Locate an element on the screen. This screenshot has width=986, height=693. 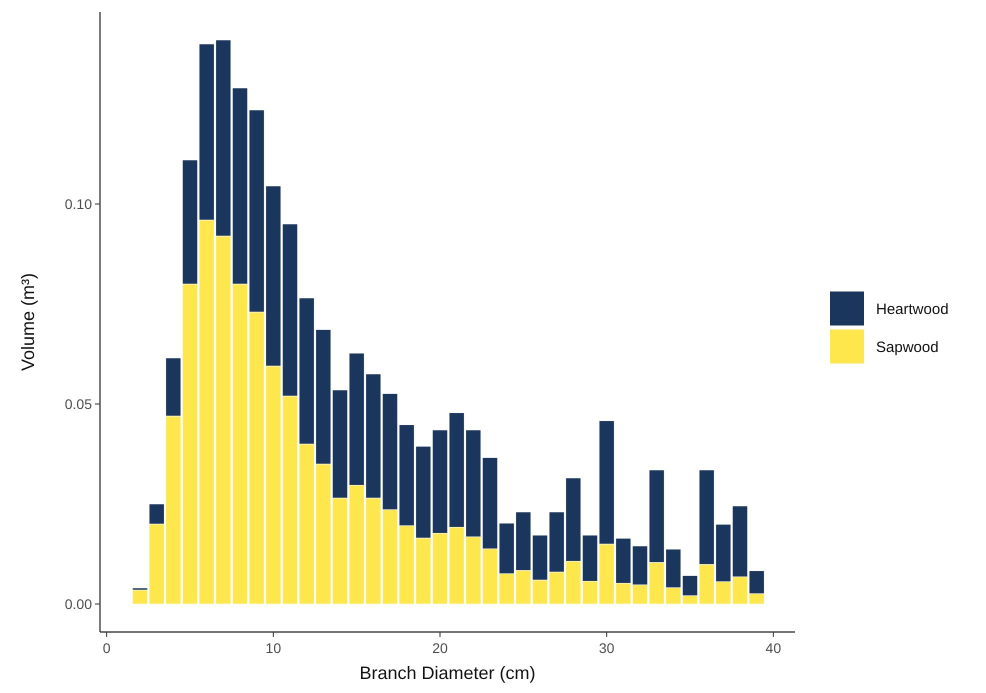
x-tick-label: 40 is located at coordinates (774, 648).